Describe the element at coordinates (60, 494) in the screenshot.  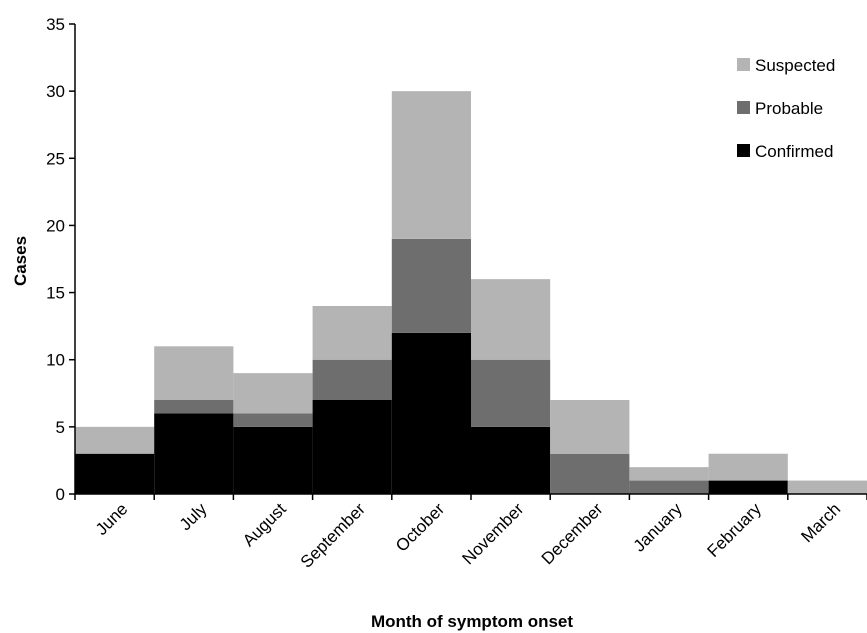
I see `y-tick-label: 0` at that location.